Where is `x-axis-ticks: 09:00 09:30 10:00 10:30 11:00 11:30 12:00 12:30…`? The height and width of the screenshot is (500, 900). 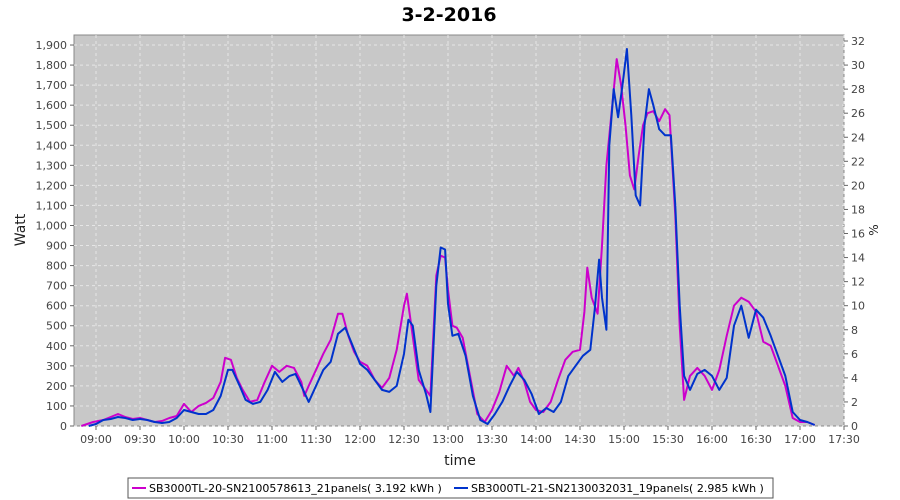 x-axis-ticks: 09:00 09:30 10:00 10:30 11:00 11:30 12:00 12:30… is located at coordinates (470, 436).